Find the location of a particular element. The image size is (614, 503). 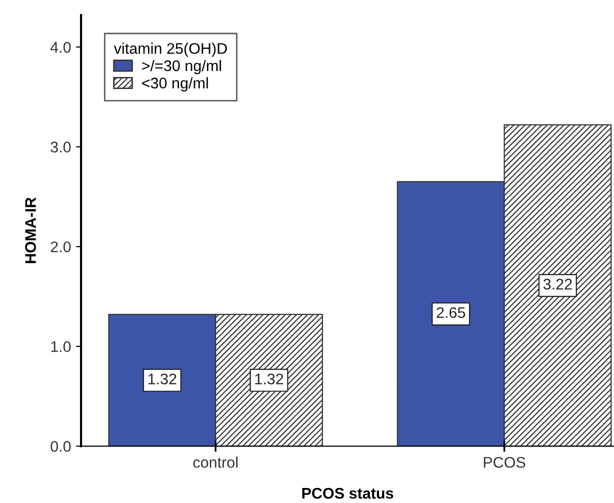

y-tick-label: 2.0 is located at coordinates (60, 246).